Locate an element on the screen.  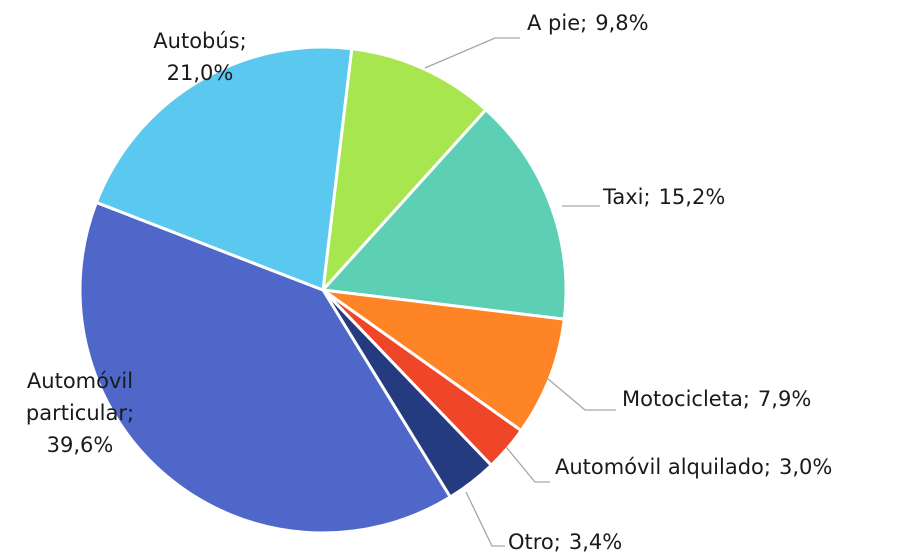
data-label: Motocicleta; 7,9% is located at coordinates (716, 399).